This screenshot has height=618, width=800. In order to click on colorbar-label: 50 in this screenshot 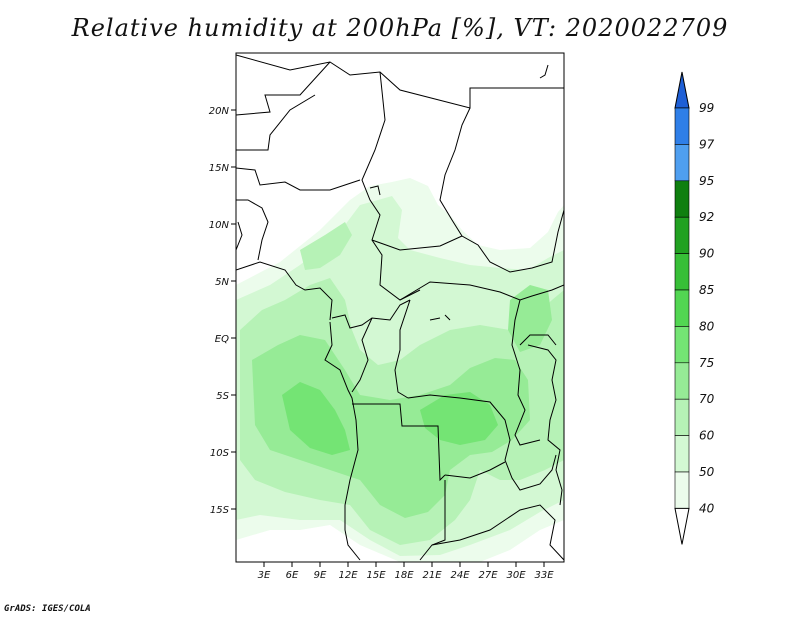, I will do `click(707, 472)`.